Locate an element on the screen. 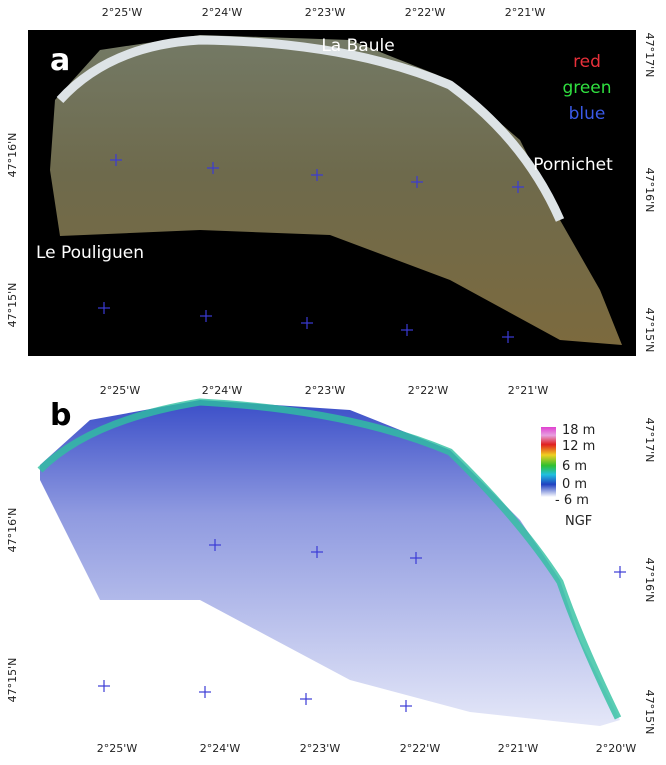 The width and height of the screenshot is (666, 765). lon-label: 2°20'W is located at coordinates (616, 748).